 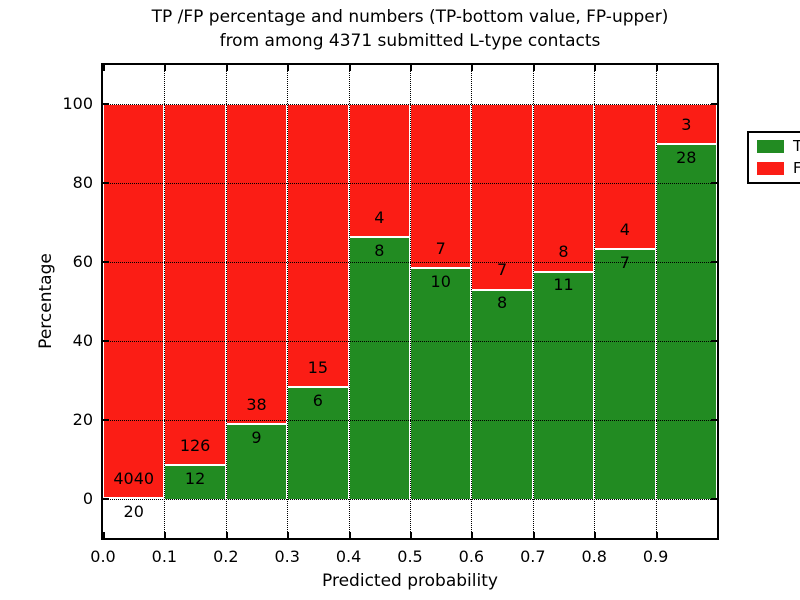 What do you see at coordinates (195, 446) in the screenshot?
I see `fp-count-label: 126` at bounding box center [195, 446].